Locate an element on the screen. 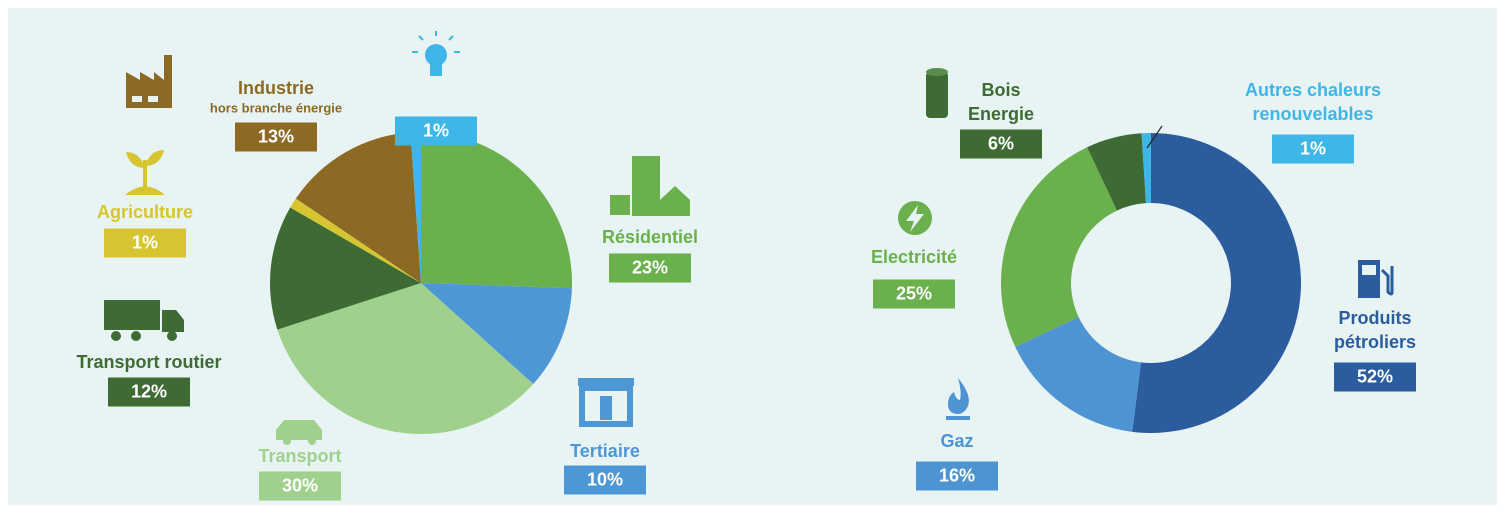 Image resolution: width=1505 pixels, height=514 pixels. category-label: Résidentiel is located at coordinates (650, 237).